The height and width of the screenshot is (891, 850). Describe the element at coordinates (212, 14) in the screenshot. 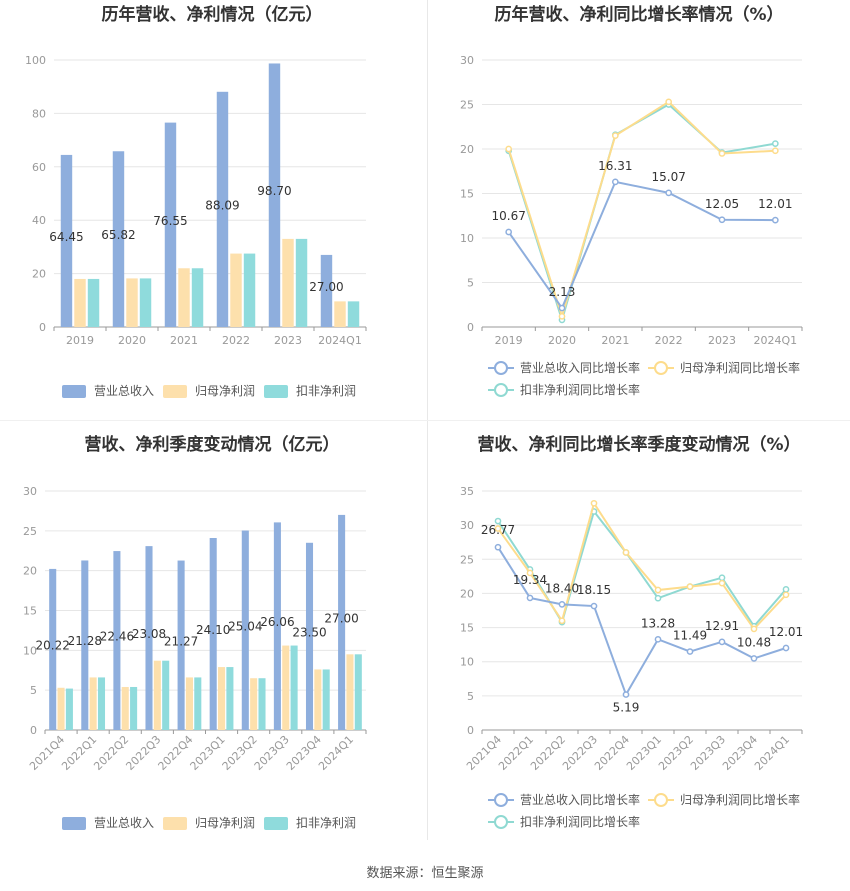

I see `chart-title: 历年营收、净利情况（亿元）` at that location.